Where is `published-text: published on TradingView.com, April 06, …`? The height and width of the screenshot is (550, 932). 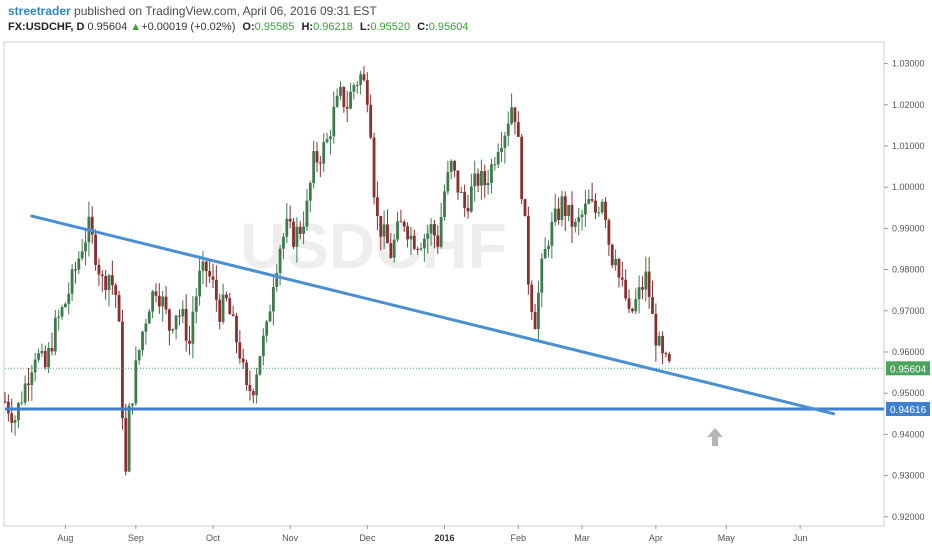 published-text: published on TradingView.com, April 06, … is located at coordinates (225, 11).